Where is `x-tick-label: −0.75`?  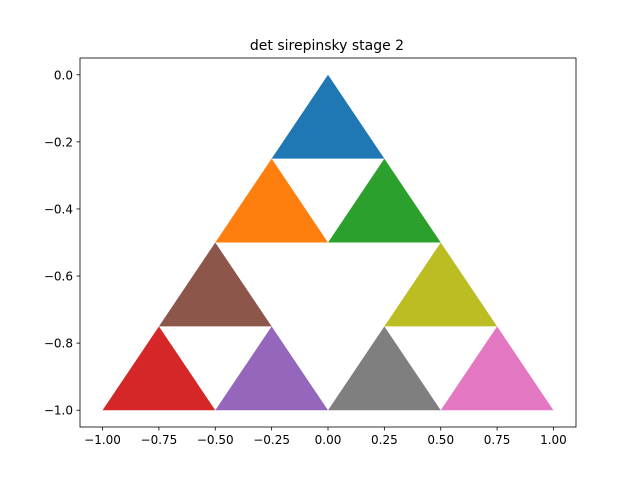 x-tick-label: −0.75 is located at coordinates (159, 440).